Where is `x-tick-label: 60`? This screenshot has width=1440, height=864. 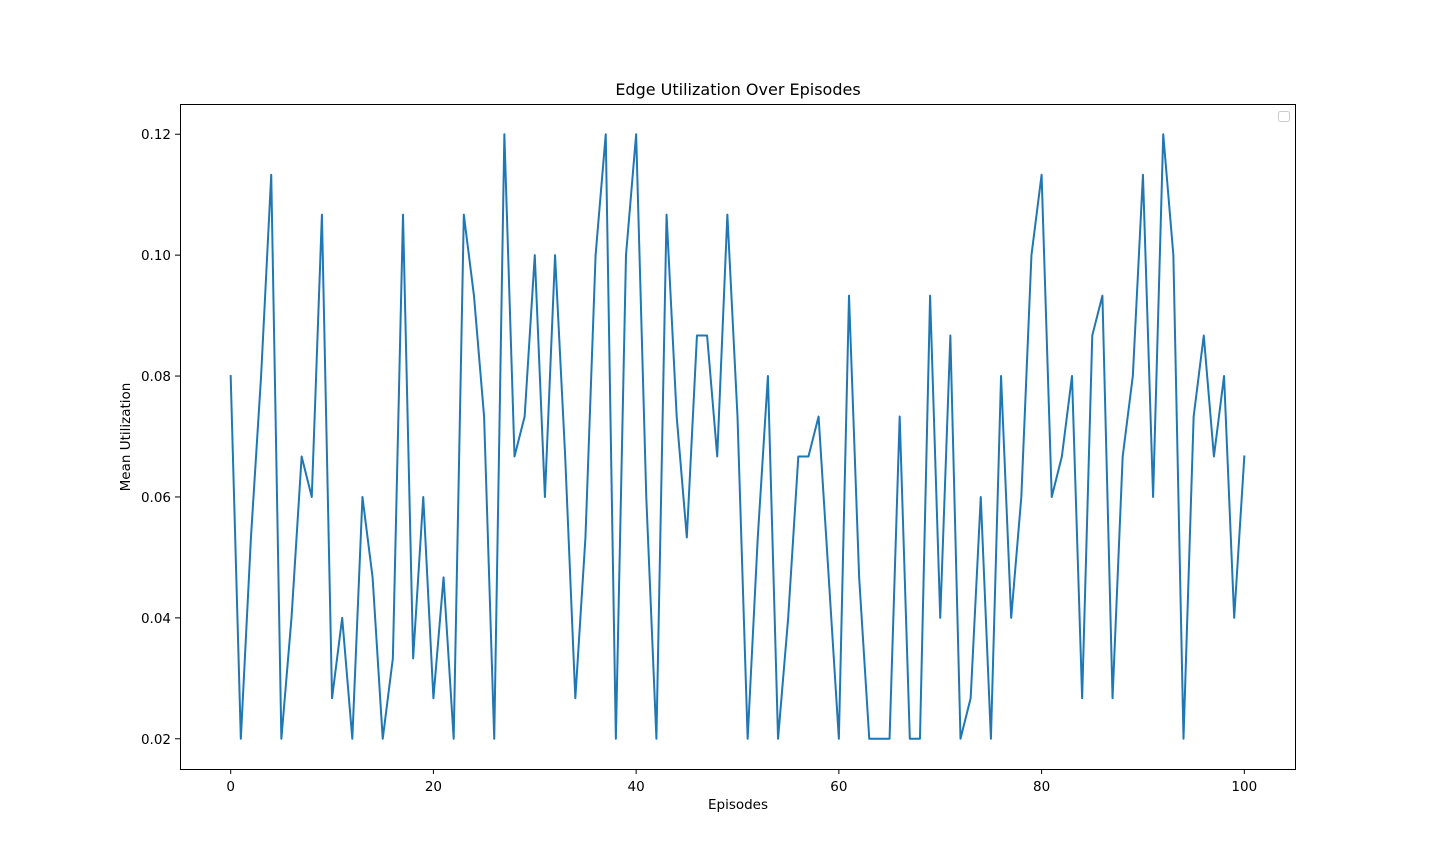 x-tick-label: 60 is located at coordinates (838, 787).